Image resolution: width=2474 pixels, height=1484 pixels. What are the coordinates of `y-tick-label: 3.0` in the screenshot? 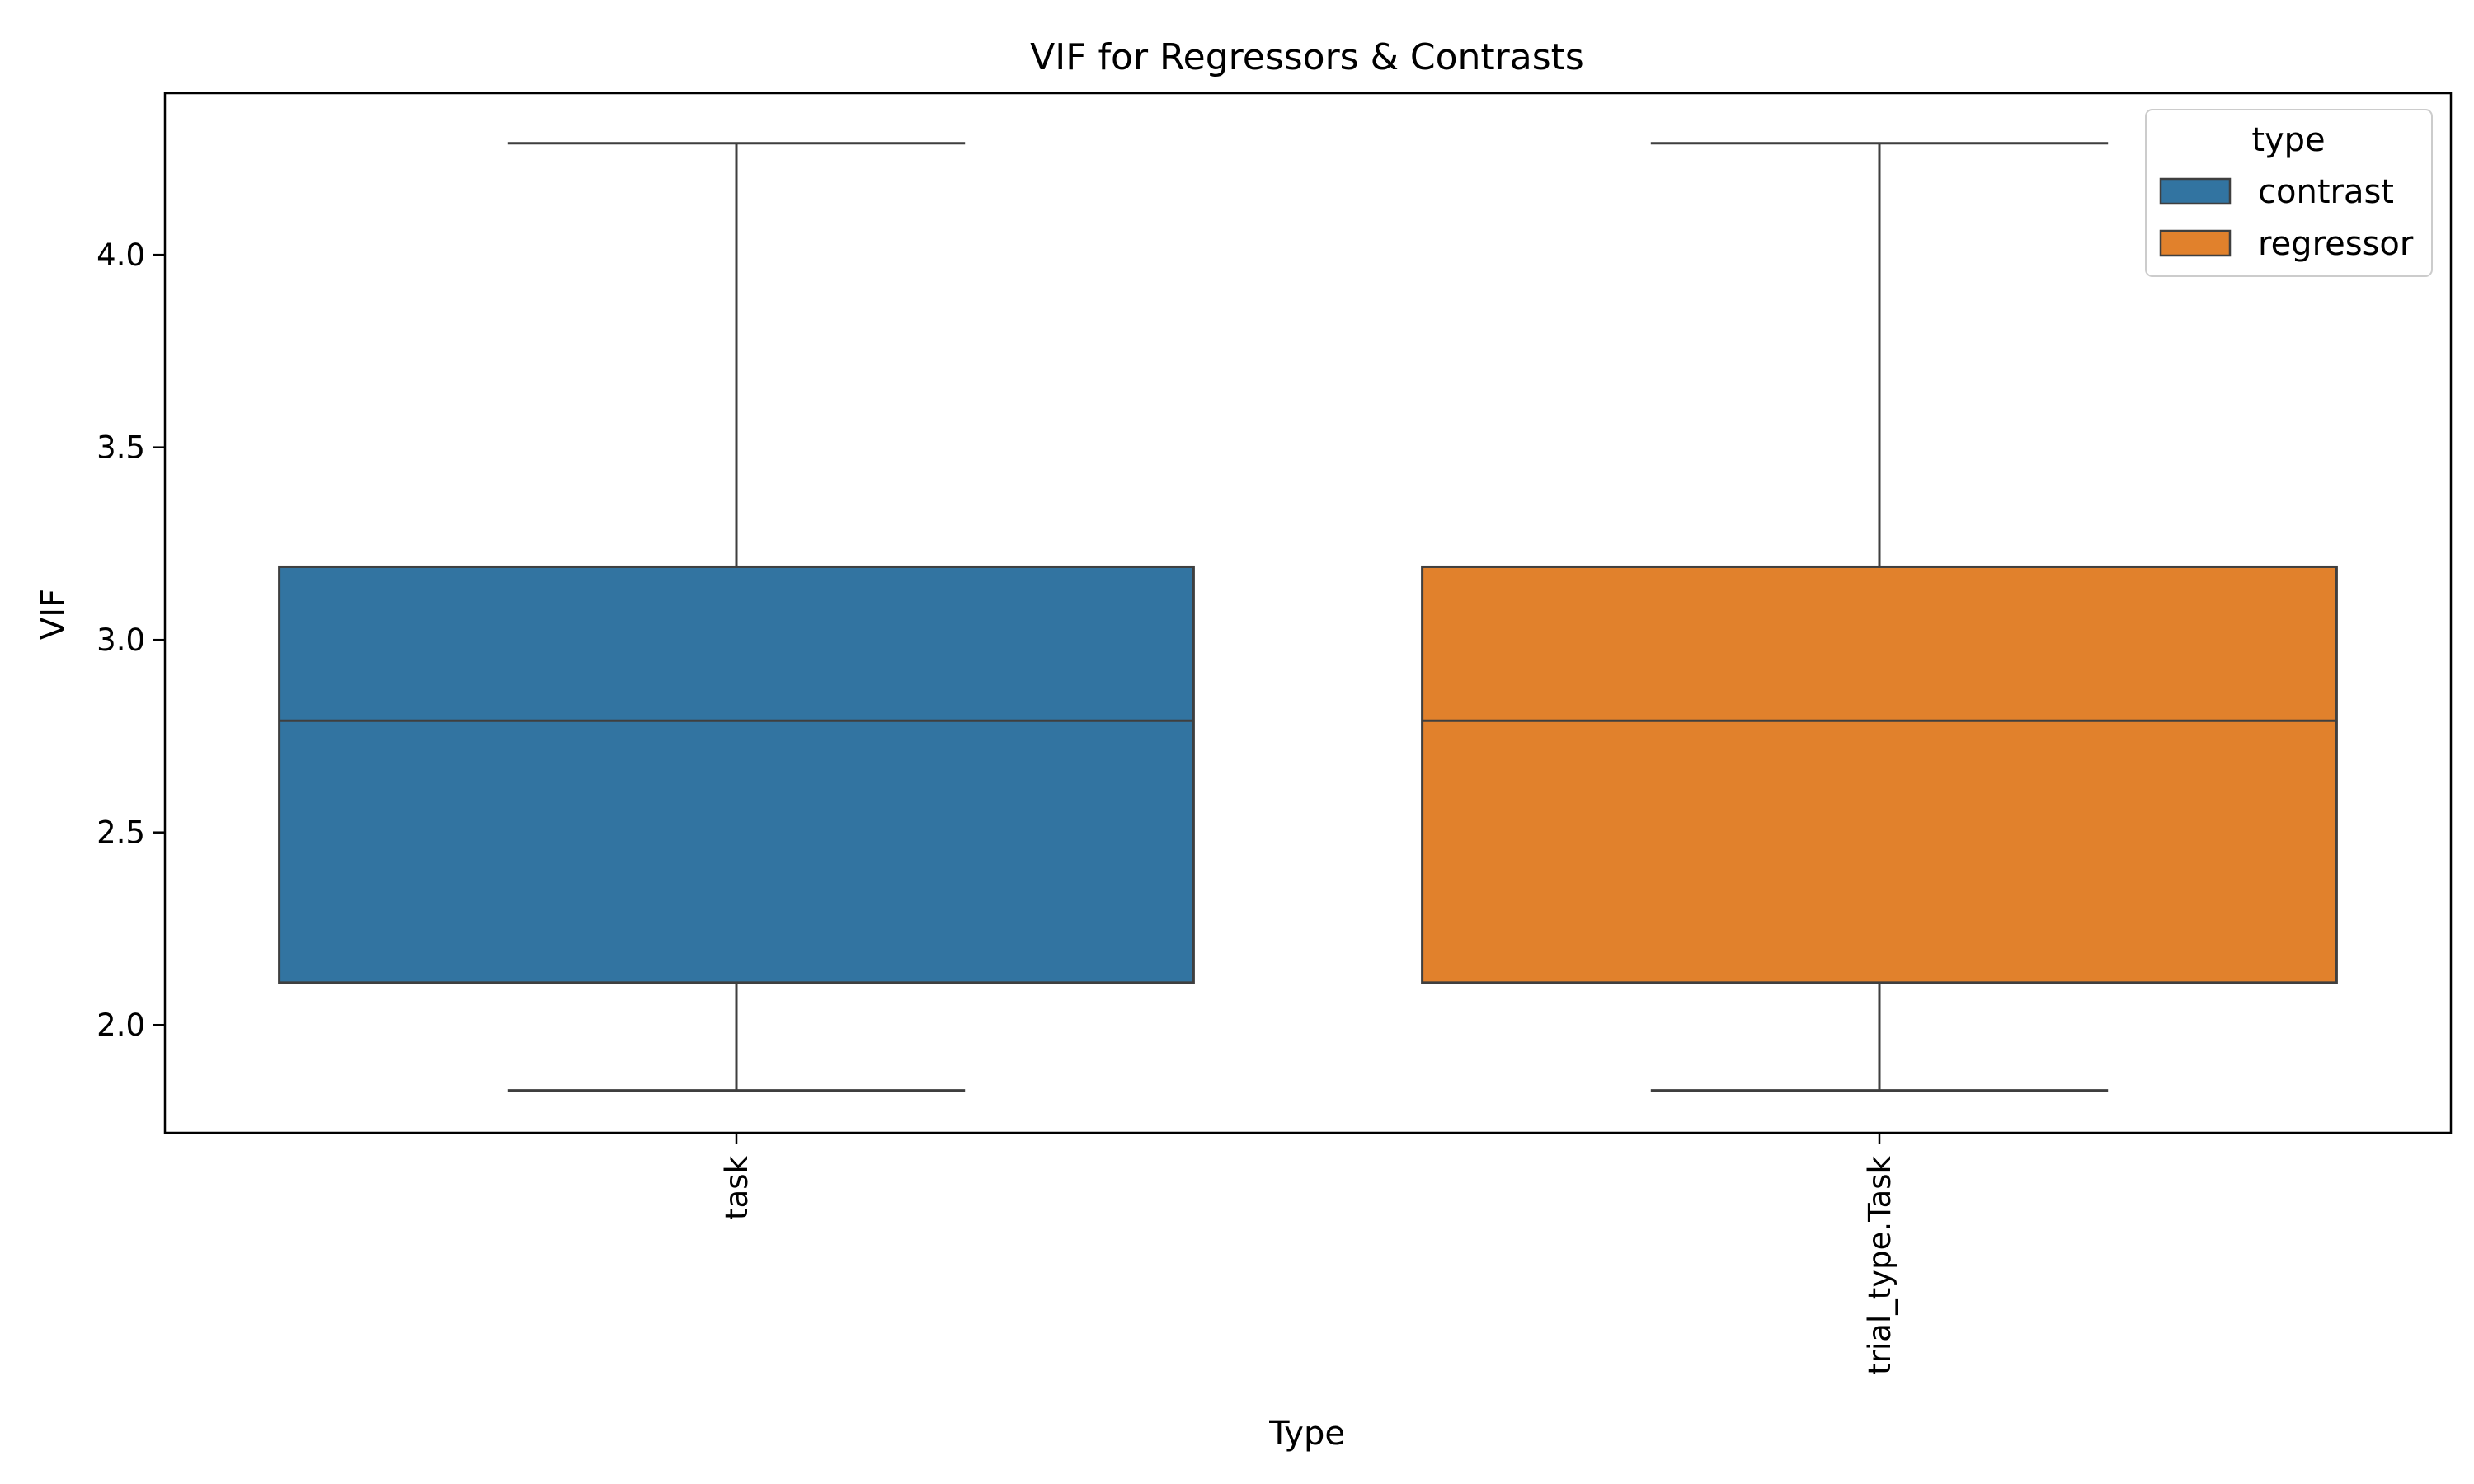 It's located at (120, 640).